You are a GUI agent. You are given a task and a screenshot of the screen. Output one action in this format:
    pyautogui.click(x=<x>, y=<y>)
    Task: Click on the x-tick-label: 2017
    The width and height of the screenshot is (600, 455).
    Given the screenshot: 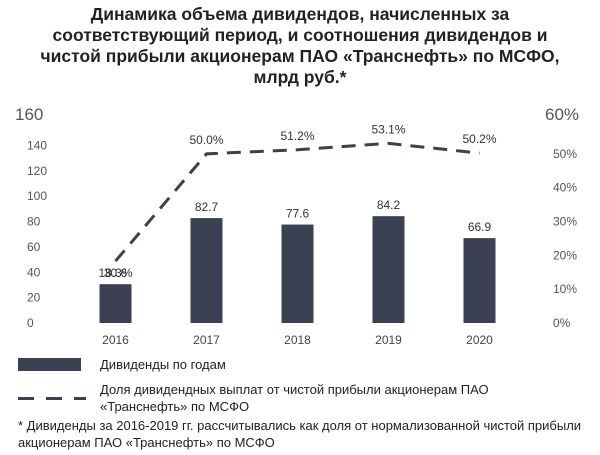 What is the action you would take?
    pyautogui.click(x=206, y=340)
    